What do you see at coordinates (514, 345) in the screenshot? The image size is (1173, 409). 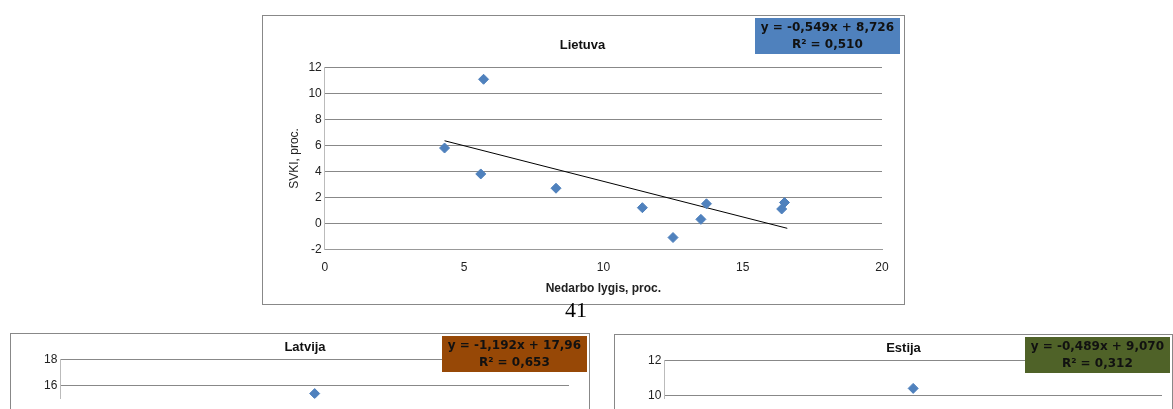 I see `text: y = -1,192x + 17,96` at bounding box center [514, 345].